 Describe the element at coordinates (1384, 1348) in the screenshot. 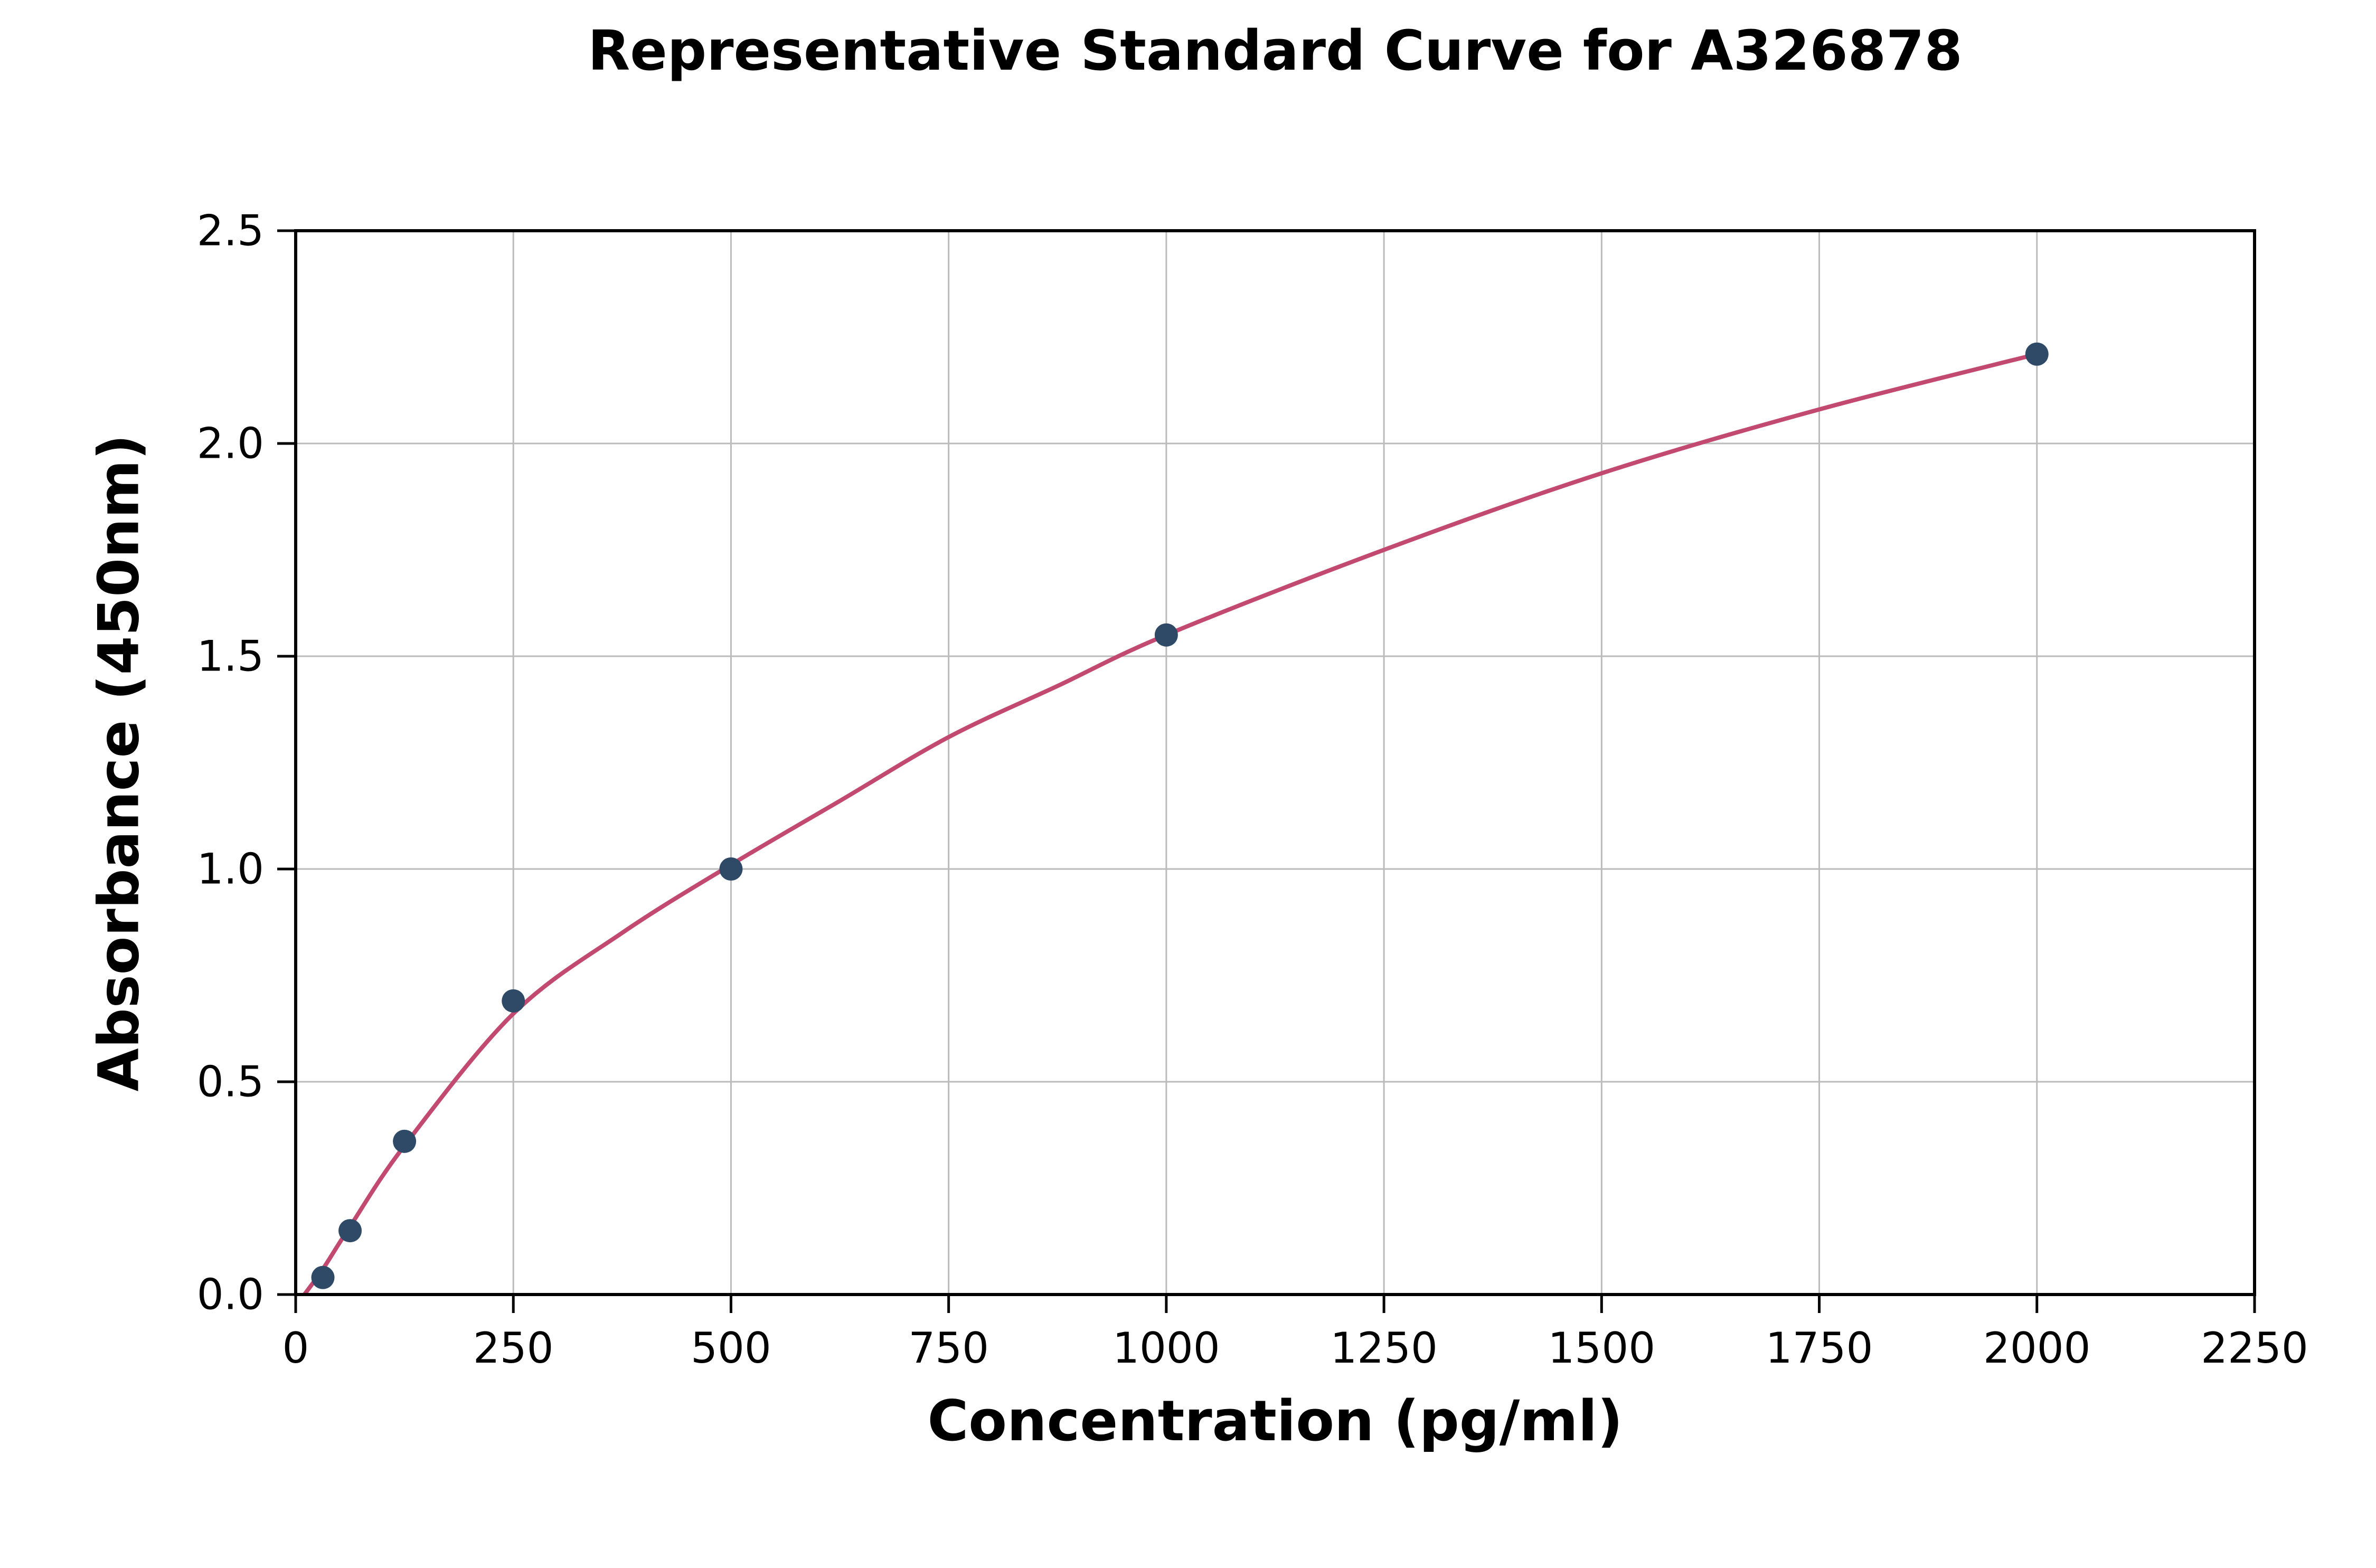

I see `x-tick-label: 1250` at that location.